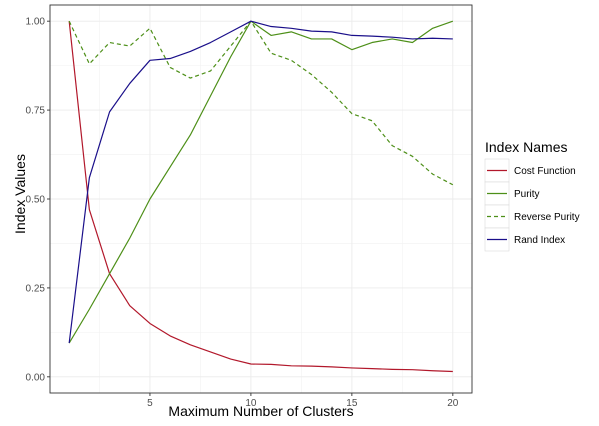 Image resolution: width=599 pixels, height=426 pixels. Describe the element at coordinates (260, 411) in the screenshot. I see `x-axis-title: Maximum Number of Clusters` at that location.